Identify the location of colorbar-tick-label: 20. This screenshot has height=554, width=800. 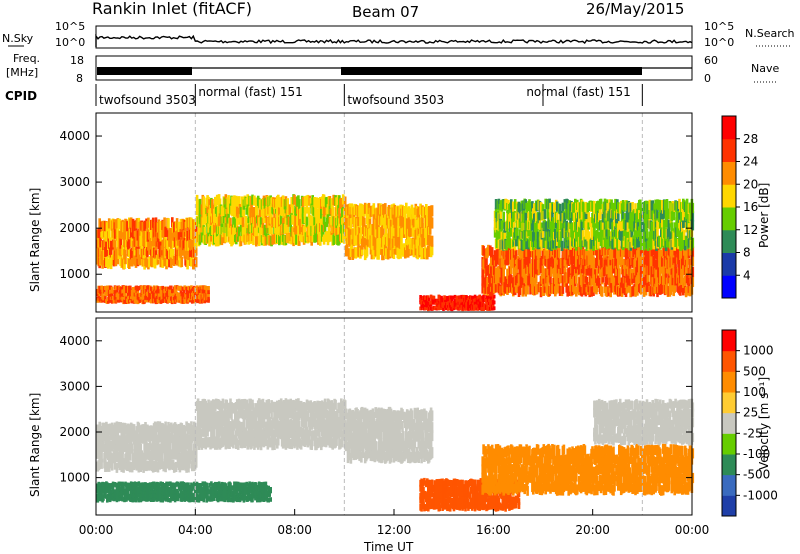
(750, 184).